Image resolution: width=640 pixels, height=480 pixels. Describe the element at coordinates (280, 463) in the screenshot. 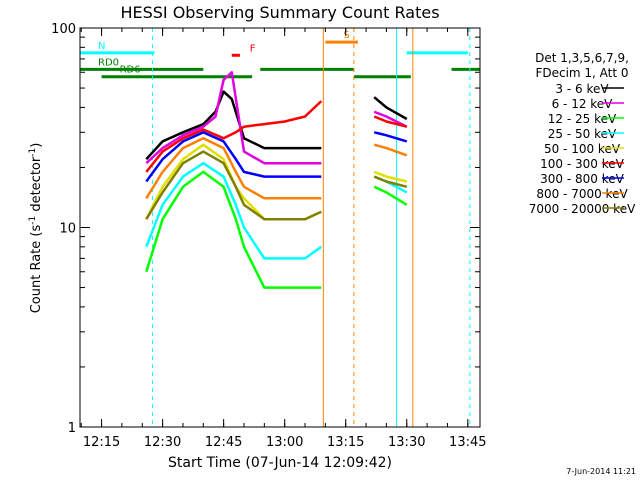

I see `x-axis-label: Start Time (07-Jun-14 12:09:42)` at that location.